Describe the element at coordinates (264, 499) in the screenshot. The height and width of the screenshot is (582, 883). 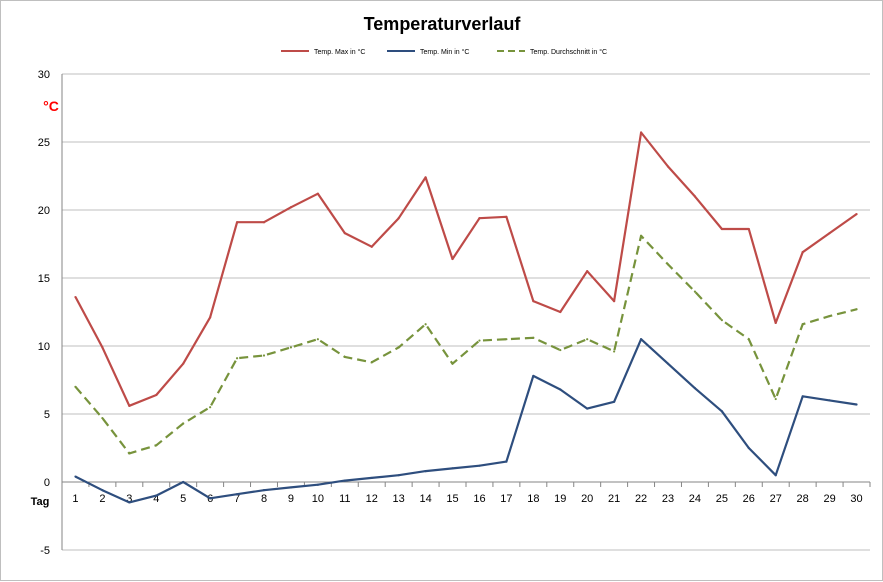
I see `x-tick-label: 8` at that location.